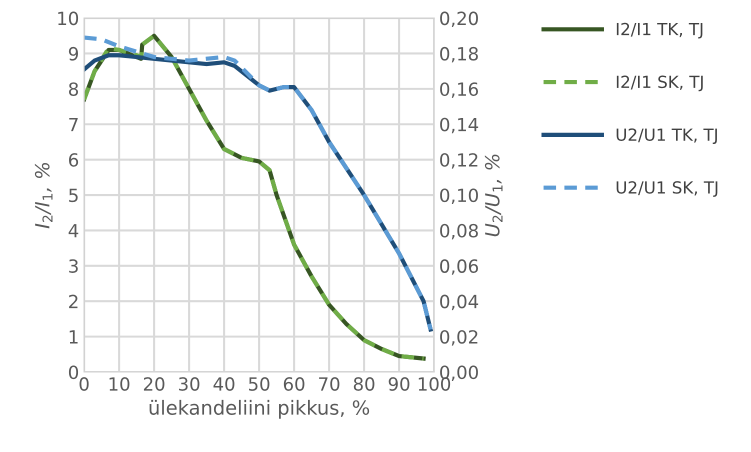  Describe the element at coordinates (459, 232) in the screenshot. I see `y2-tick-label: 0,08` at that location.